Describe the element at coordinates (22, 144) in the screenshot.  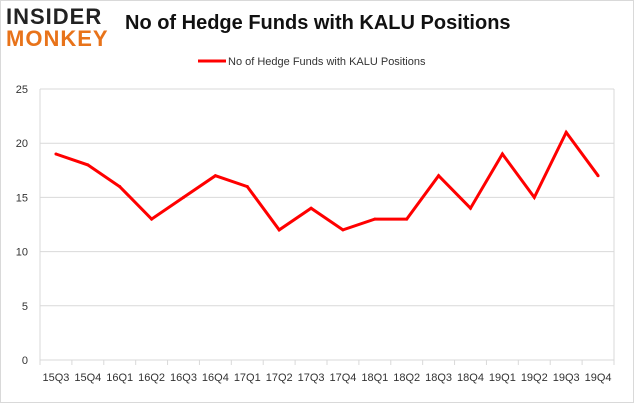
I see `y-tick-label: 20` at that location.